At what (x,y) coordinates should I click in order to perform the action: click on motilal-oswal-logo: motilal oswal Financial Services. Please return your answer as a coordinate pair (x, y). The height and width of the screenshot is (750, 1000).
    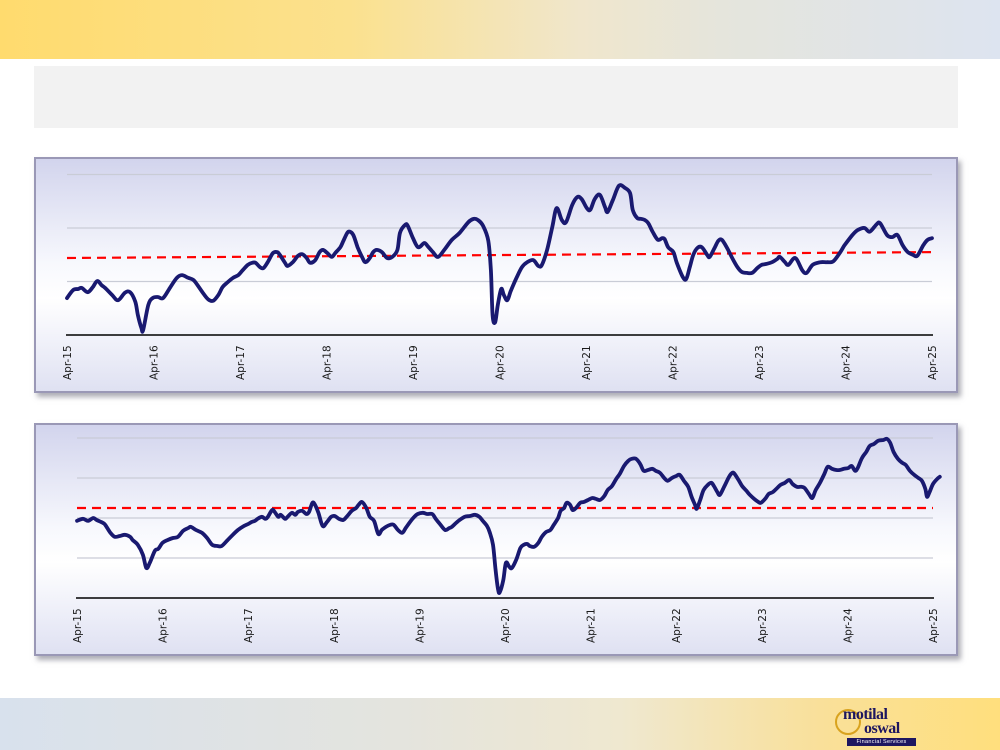
    Looking at the image, I should click on (877, 726).